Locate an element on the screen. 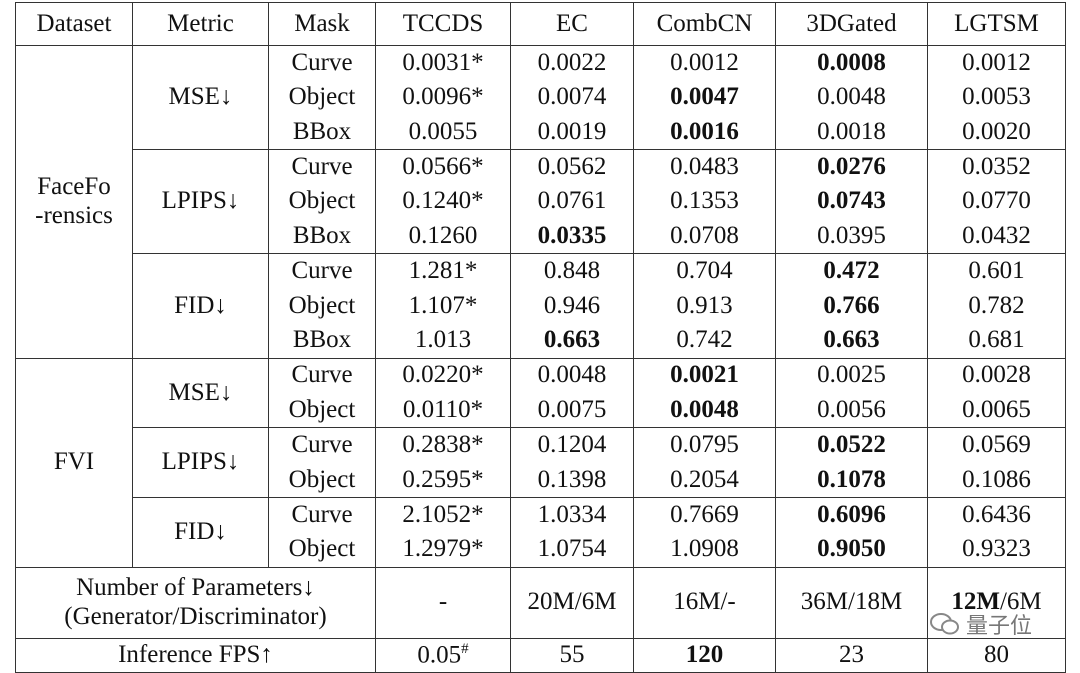  value-cell: 1.281* is located at coordinates (443, 271).